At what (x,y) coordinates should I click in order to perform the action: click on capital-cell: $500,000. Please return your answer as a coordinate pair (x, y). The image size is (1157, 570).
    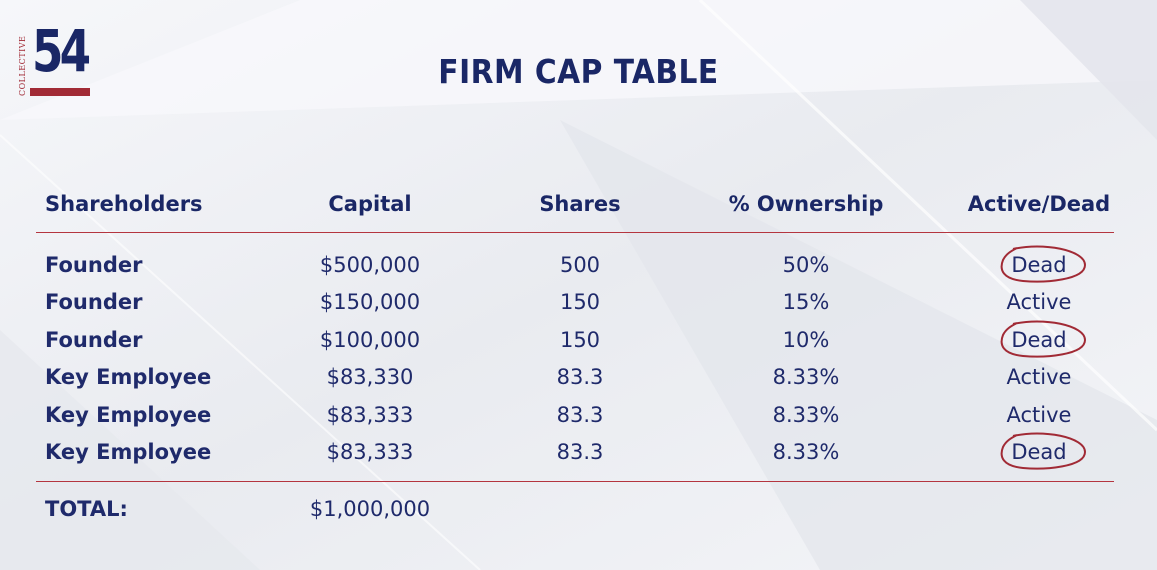
    Looking at the image, I should click on (370, 265).